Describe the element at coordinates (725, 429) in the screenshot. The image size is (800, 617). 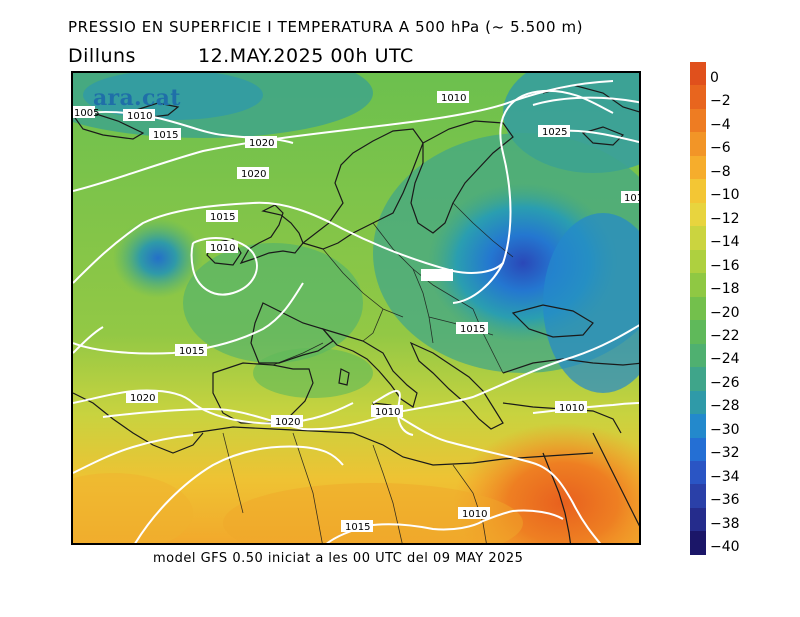
I see `colorbar-label: −30` at that location.